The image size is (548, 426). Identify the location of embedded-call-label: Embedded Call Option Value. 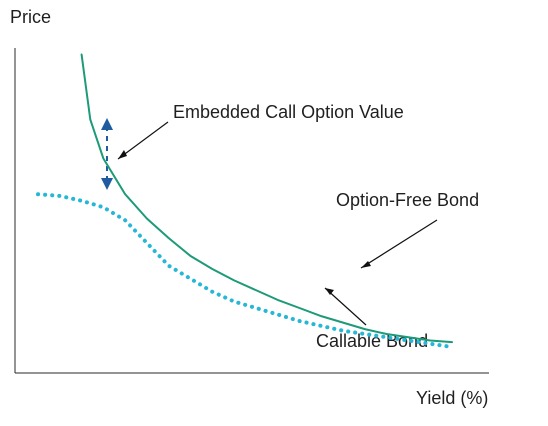
(288, 112).